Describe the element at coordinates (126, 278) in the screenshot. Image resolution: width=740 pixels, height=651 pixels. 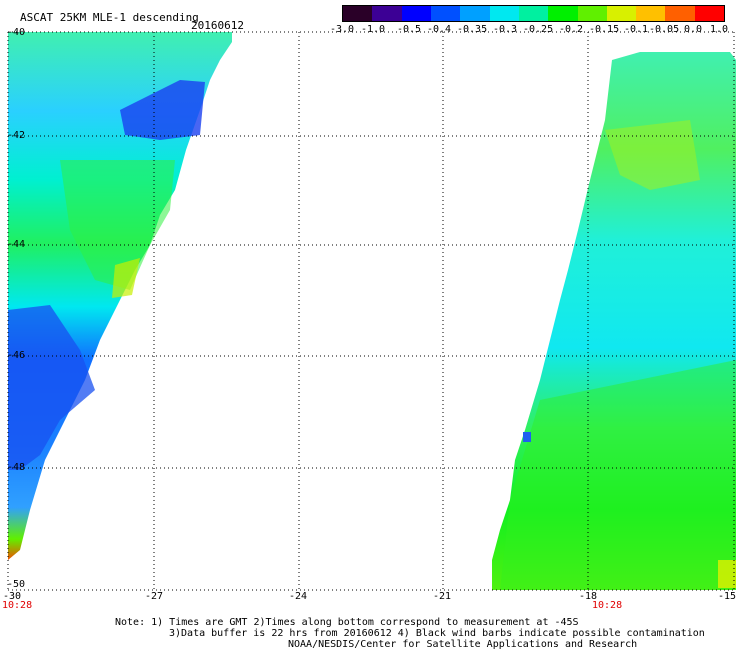
I see `left-swath-yellow-patch` at that location.